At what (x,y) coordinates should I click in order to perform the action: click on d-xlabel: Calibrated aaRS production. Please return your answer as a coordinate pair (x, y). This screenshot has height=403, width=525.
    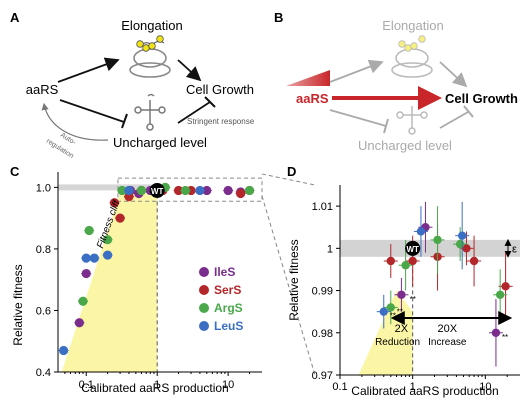
    Looking at the image, I should click on (424, 391).